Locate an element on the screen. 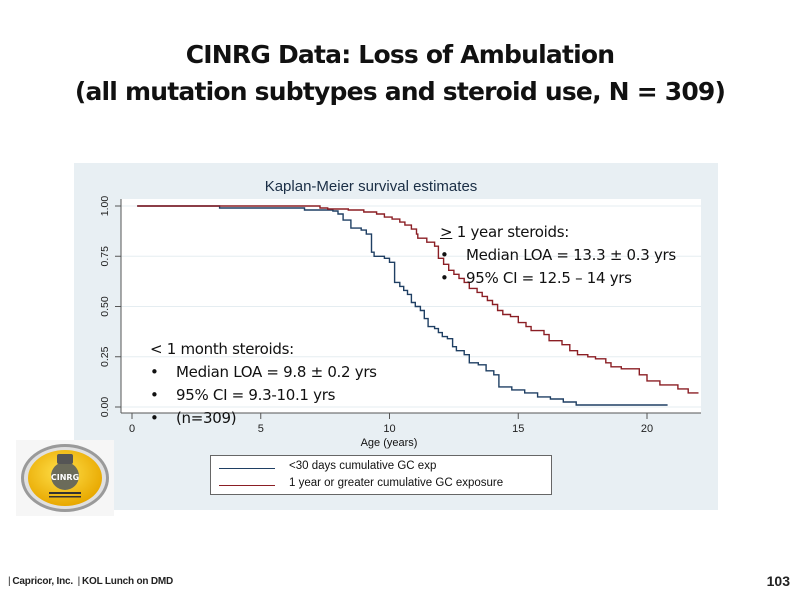  x-axis-label: Age (years) is located at coordinates (389, 443).